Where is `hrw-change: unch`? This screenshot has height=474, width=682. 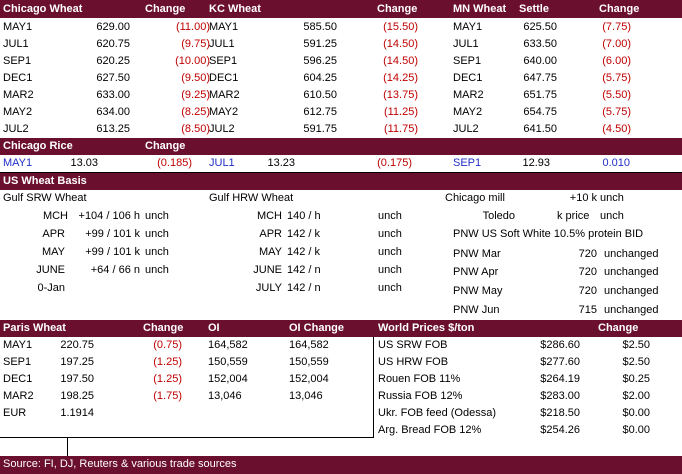
hrw-change: unch is located at coordinates (390, 288).